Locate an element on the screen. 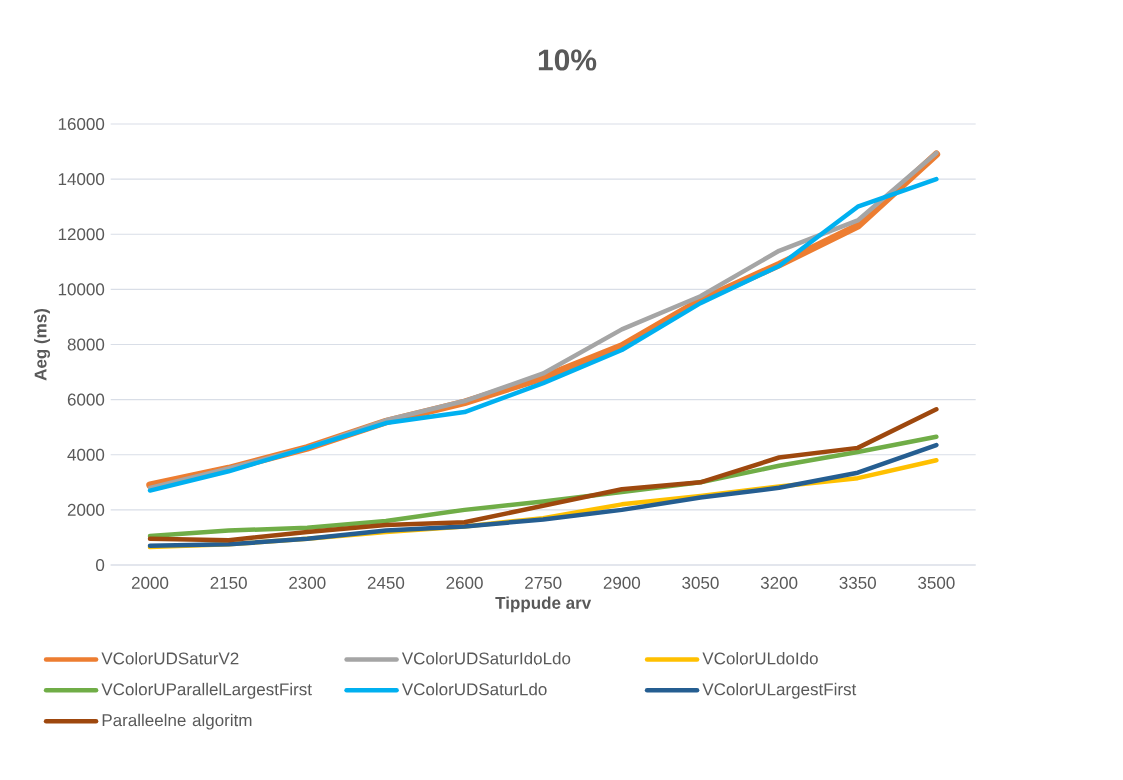  x-axis-title: Tippude arv is located at coordinates (543, 604).